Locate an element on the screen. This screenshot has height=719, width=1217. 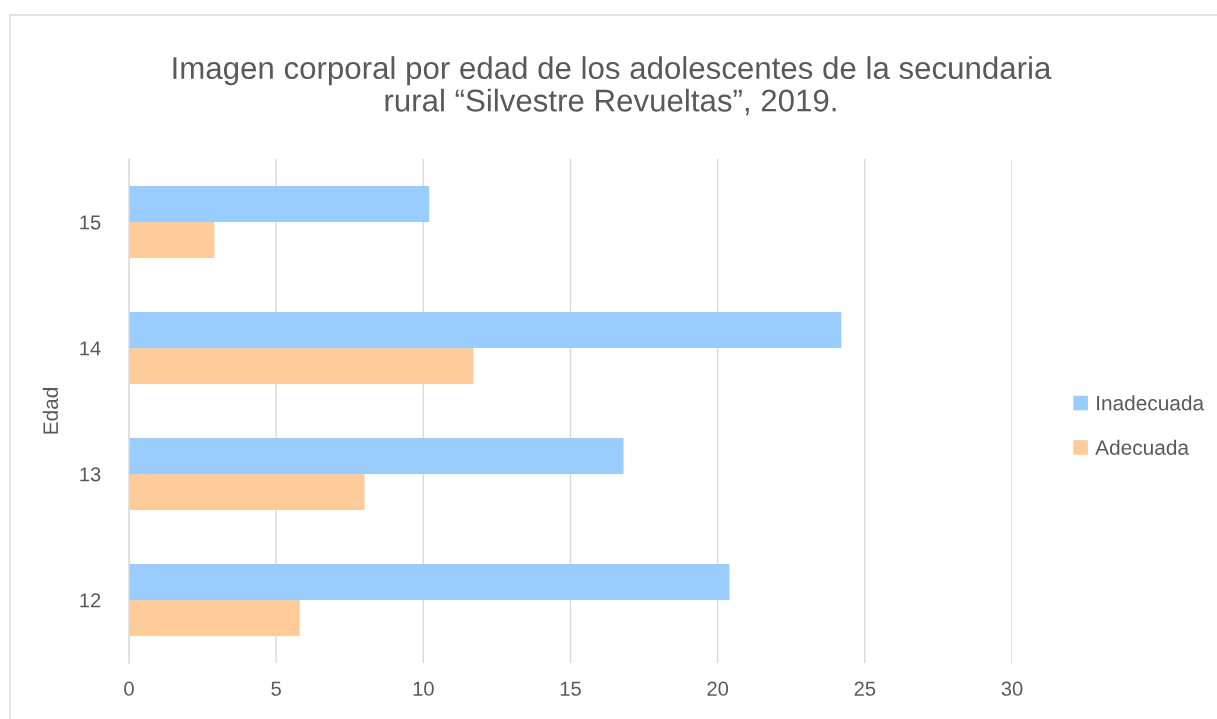
y-tick-label: 13 is located at coordinates (90, 474).